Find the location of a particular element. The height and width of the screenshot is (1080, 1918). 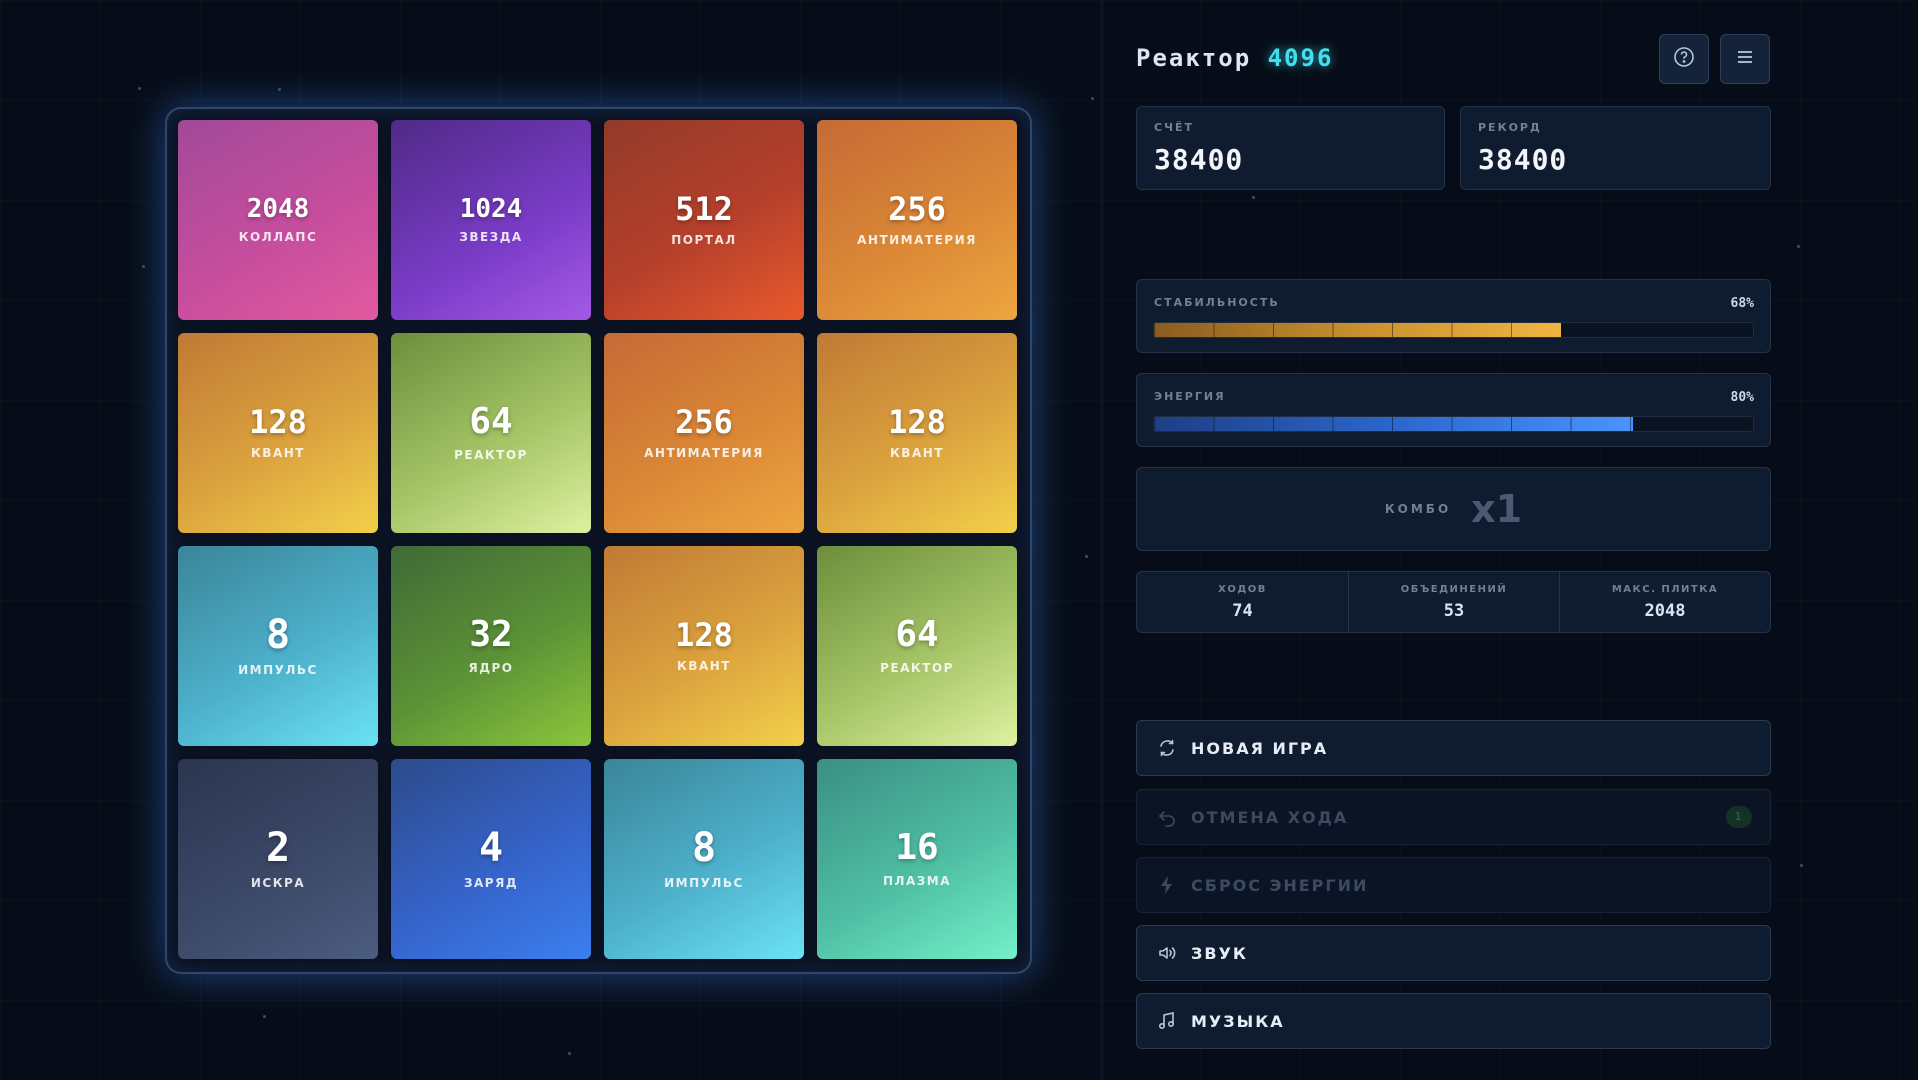

combo-label: КОМБО is located at coordinates (1418, 509).